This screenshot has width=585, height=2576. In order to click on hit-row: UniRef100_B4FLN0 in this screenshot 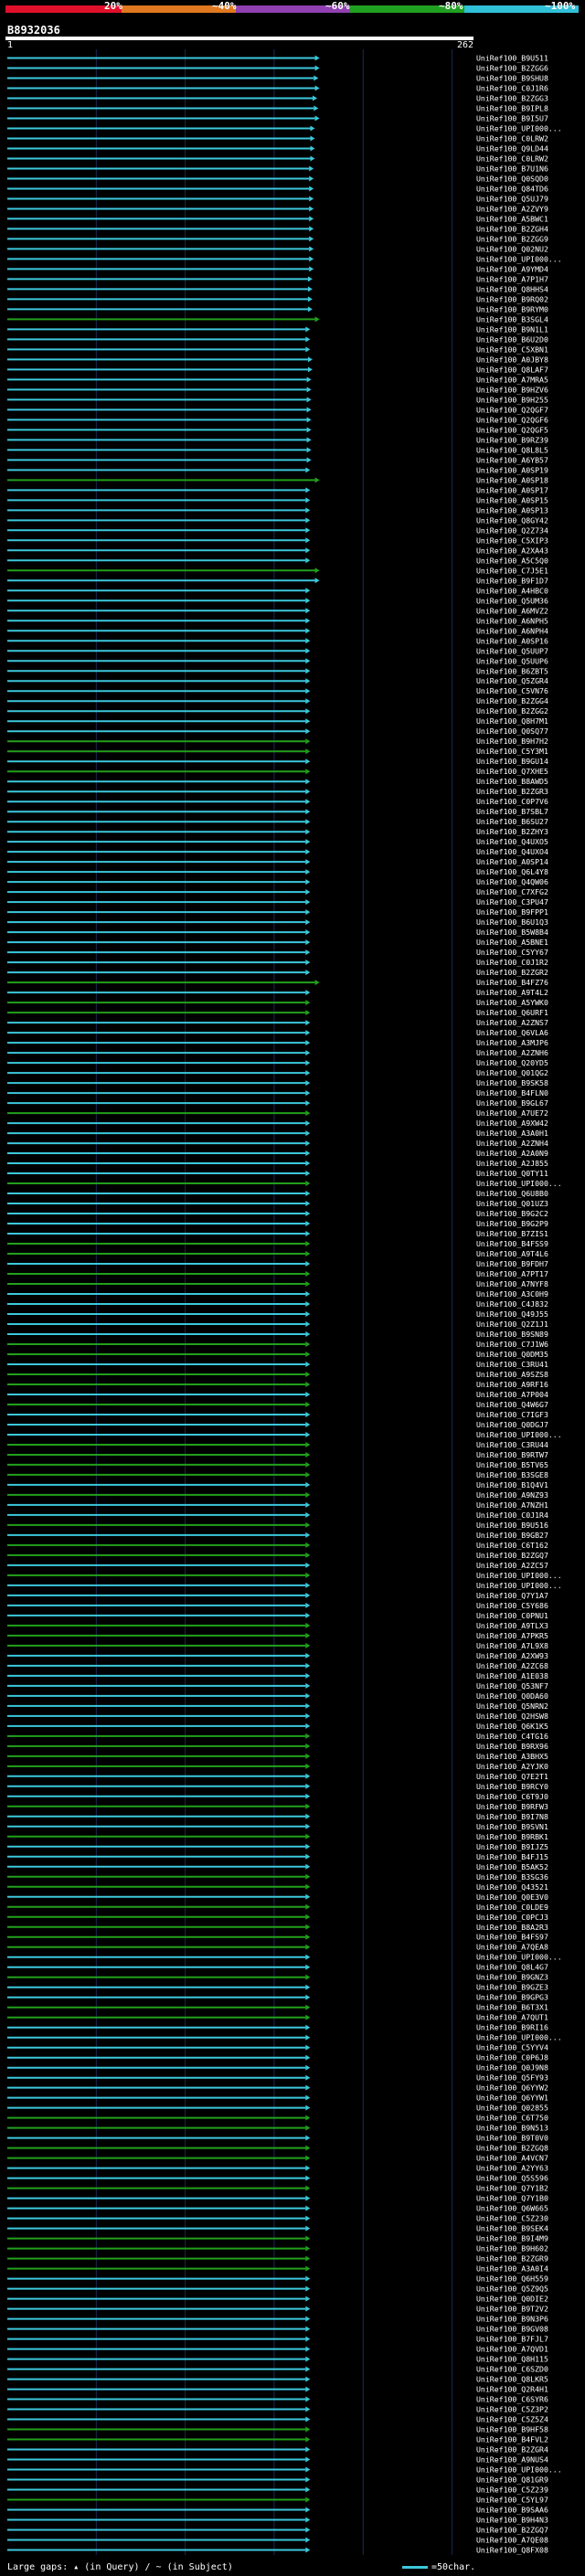, I will do `click(278, 1092)`.